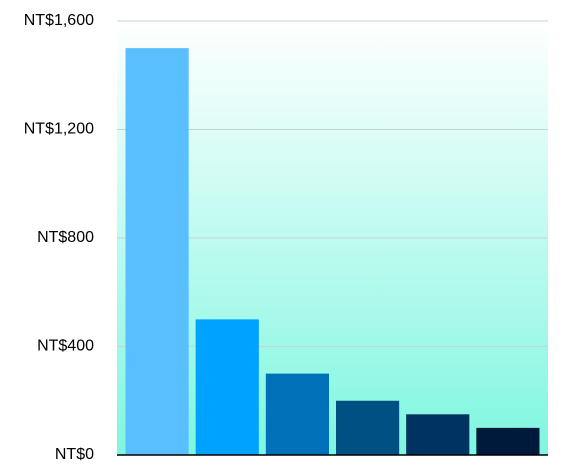 The width and height of the screenshot is (571, 474). What do you see at coordinates (65, 237) in the screenshot?
I see `y-tick-label: NT$800` at bounding box center [65, 237].